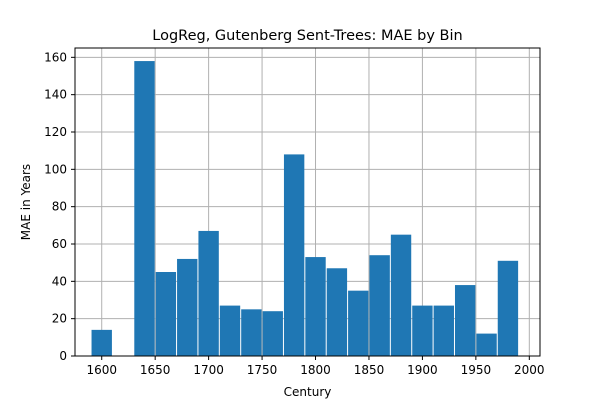  I want to click on y-tick-label: 20, so click(59, 319).